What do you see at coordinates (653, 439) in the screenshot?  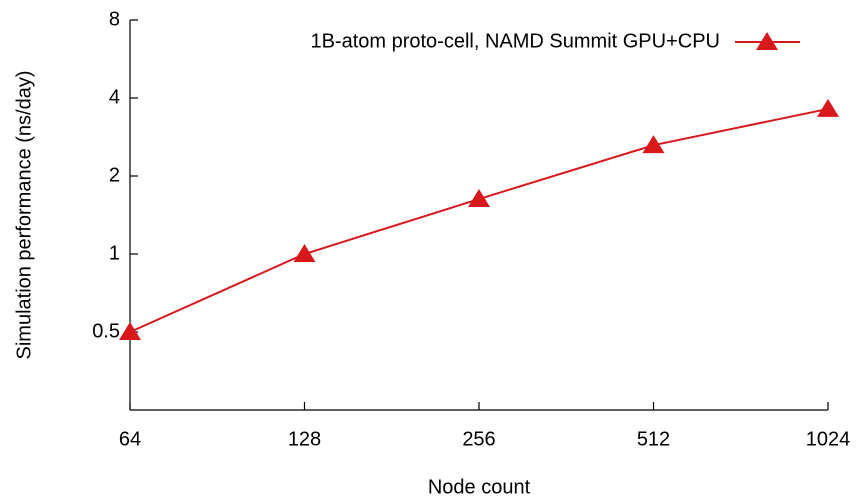 I see `x-tick-label: 512` at bounding box center [653, 439].